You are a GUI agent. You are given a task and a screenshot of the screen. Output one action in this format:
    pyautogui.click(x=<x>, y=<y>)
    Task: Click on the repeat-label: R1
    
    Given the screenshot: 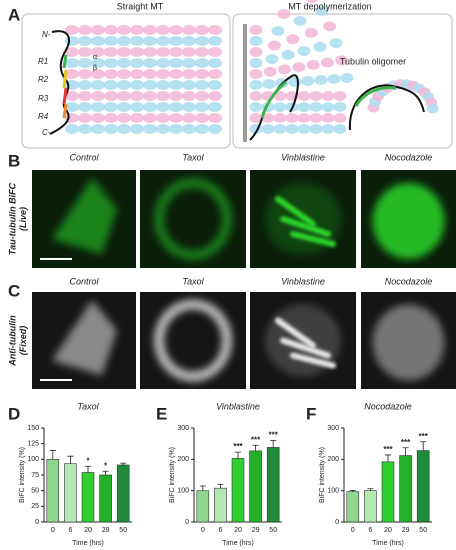 What is the action you would take?
    pyautogui.click(x=43, y=61)
    